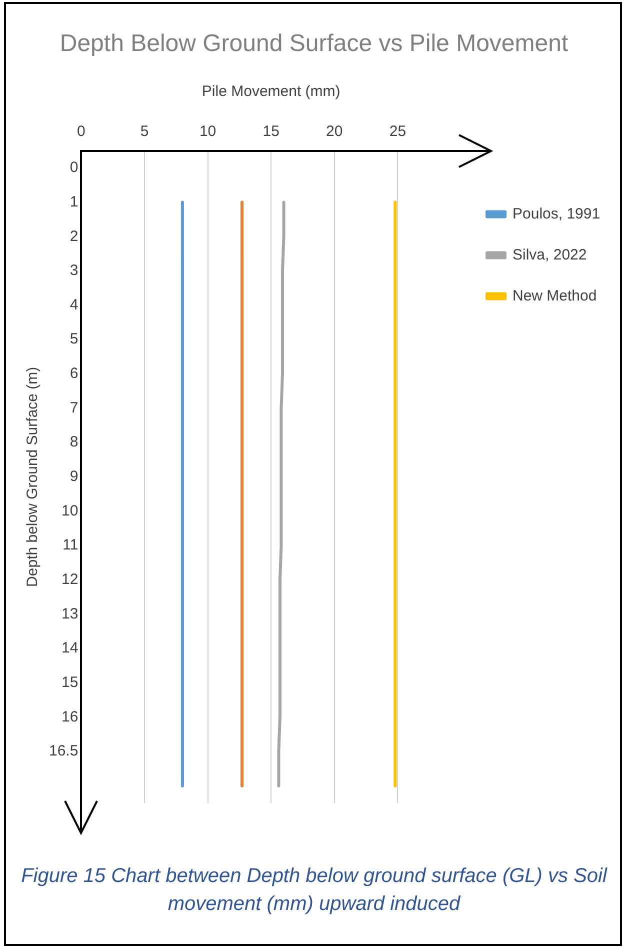 This screenshot has width=628, height=952. I want to click on chart-title: Depth Below Ground Surface vs Pile Movement, so click(314, 44).